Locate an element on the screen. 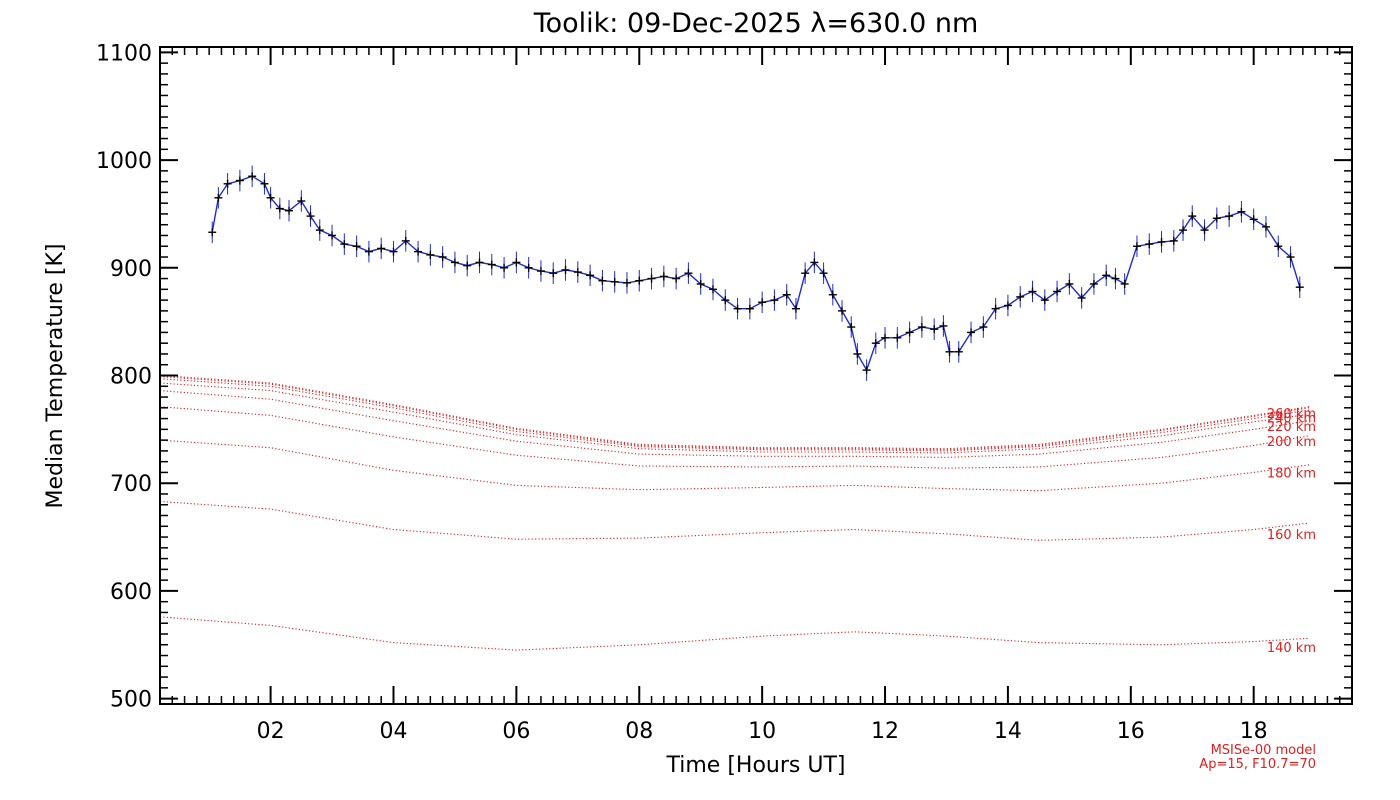 This screenshot has height=800, width=1400. x-tick-label: 06 is located at coordinates (516, 731).